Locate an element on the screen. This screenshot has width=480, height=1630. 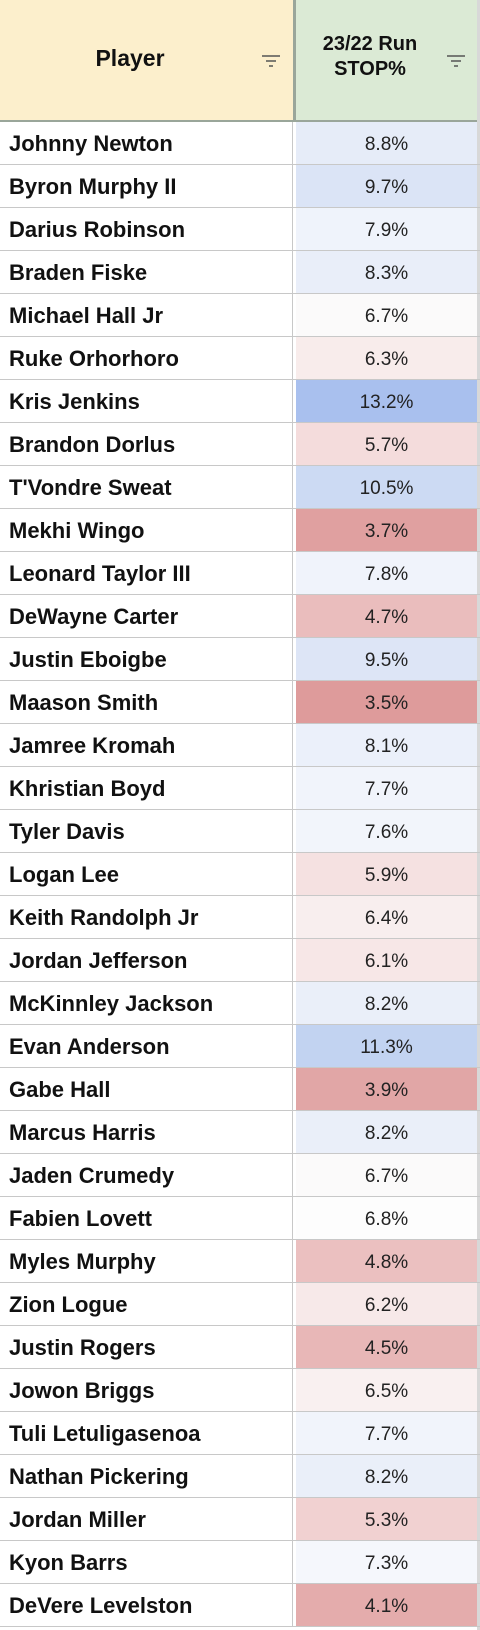
table-row: Jordan Jefferson 6.1% is located at coordinates (240, 960).